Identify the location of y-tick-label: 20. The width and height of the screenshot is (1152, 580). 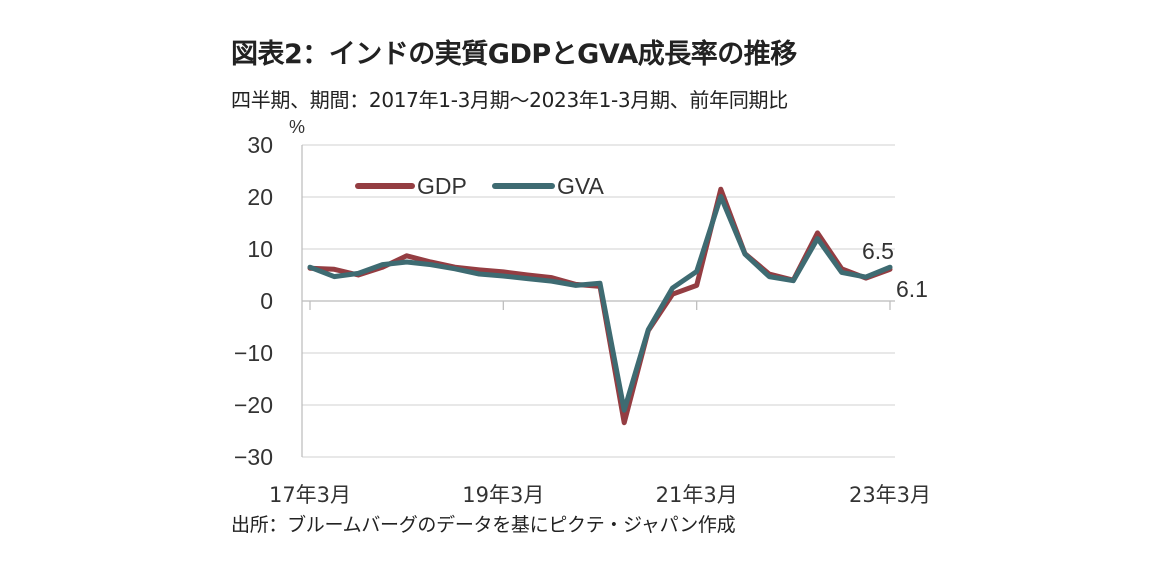
(260, 197).